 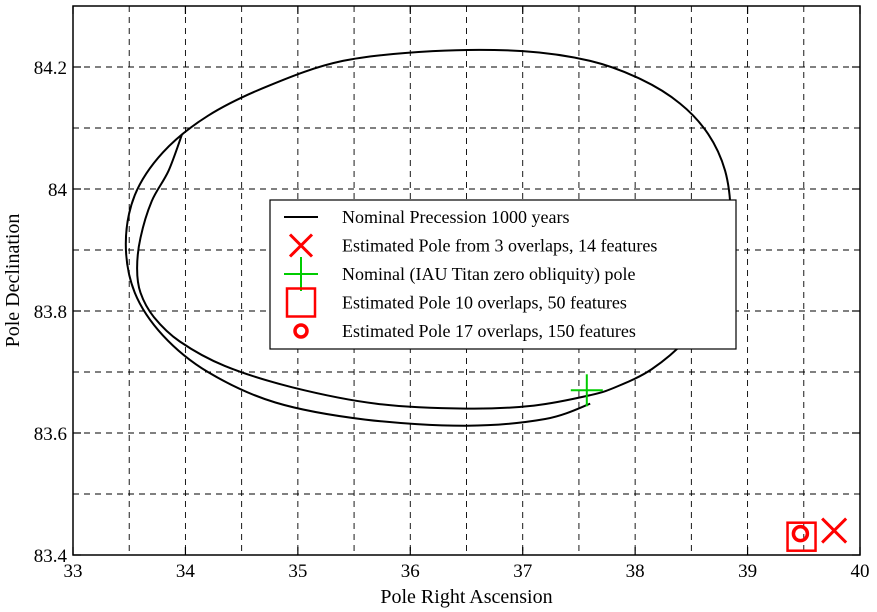 I want to click on y-tick-label: 83.4, so click(x=51, y=556).